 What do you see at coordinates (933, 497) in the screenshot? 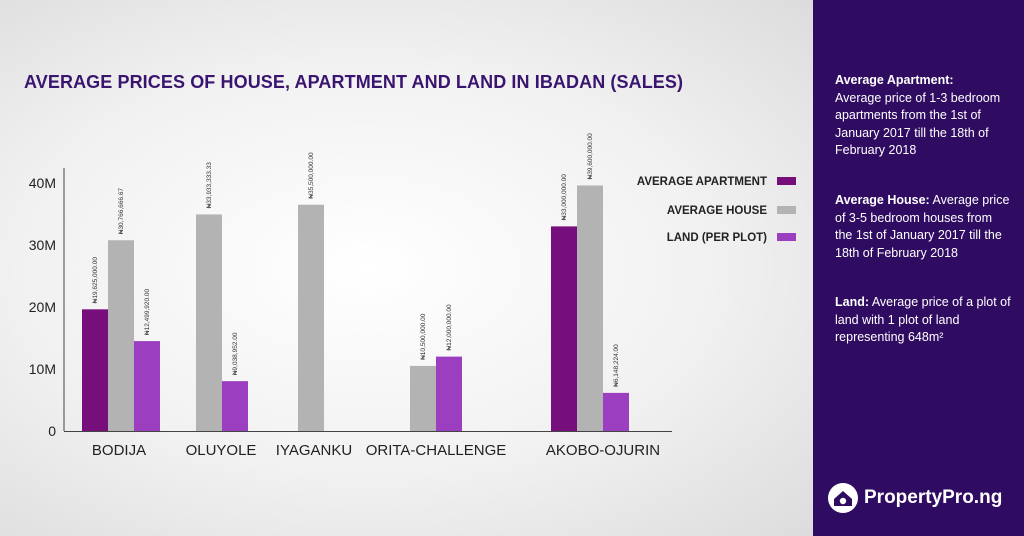
I see `brand-name: PropertyPro.ng` at bounding box center [933, 497].